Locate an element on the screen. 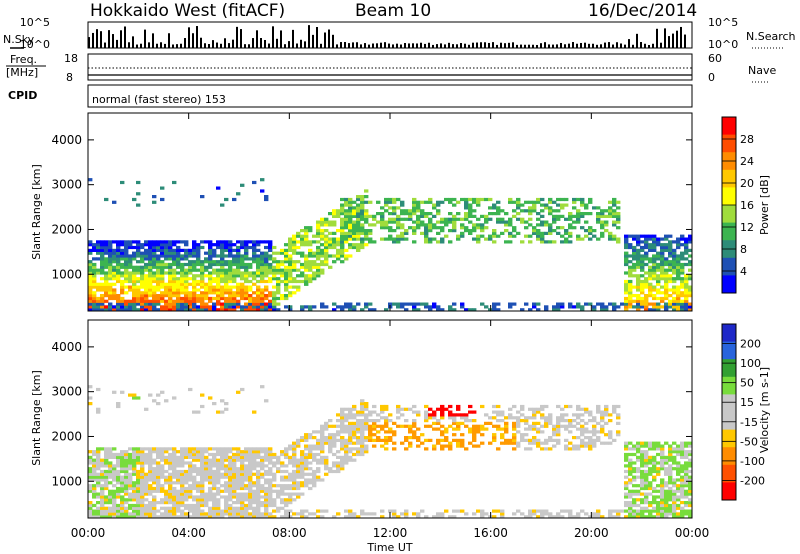  freq-panel-frame is located at coordinates (390, 67).